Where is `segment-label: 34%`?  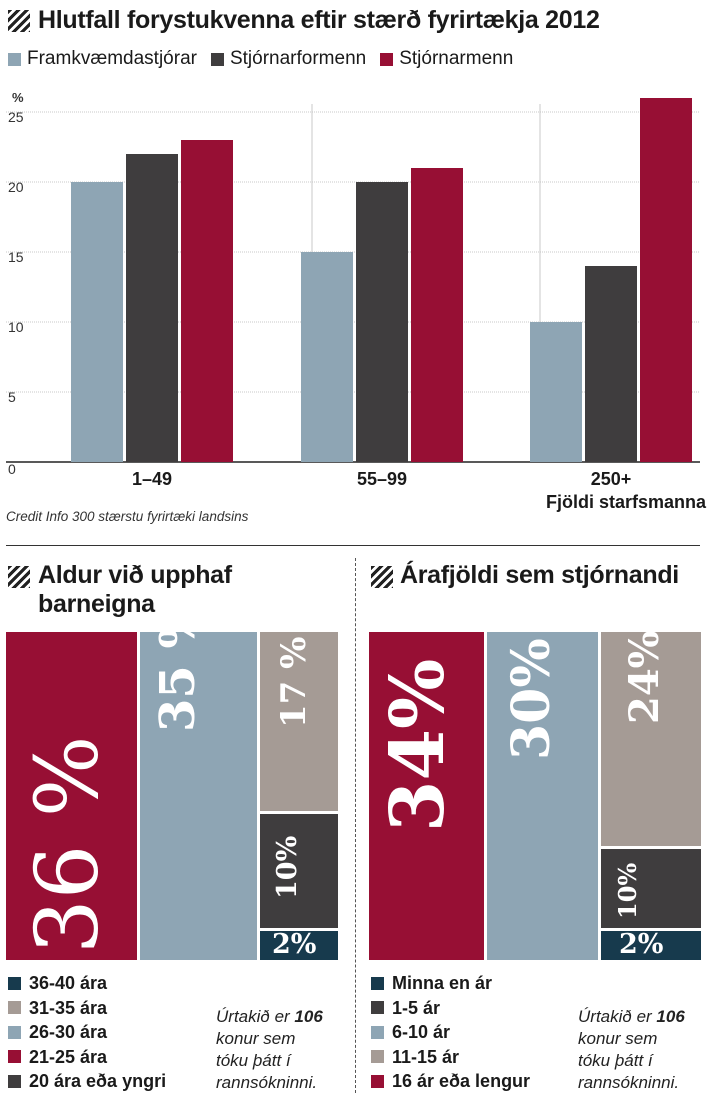 segment-label: 34% is located at coordinates (418, 745).